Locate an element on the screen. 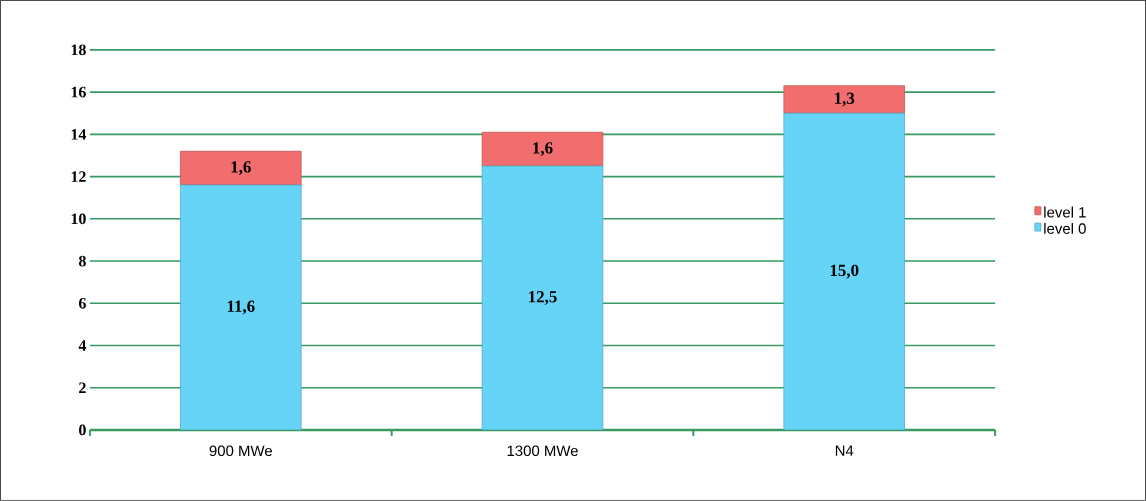 This screenshot has width=1146, height=501. y-tick-label: 12 is located at coordinates (78, 176).